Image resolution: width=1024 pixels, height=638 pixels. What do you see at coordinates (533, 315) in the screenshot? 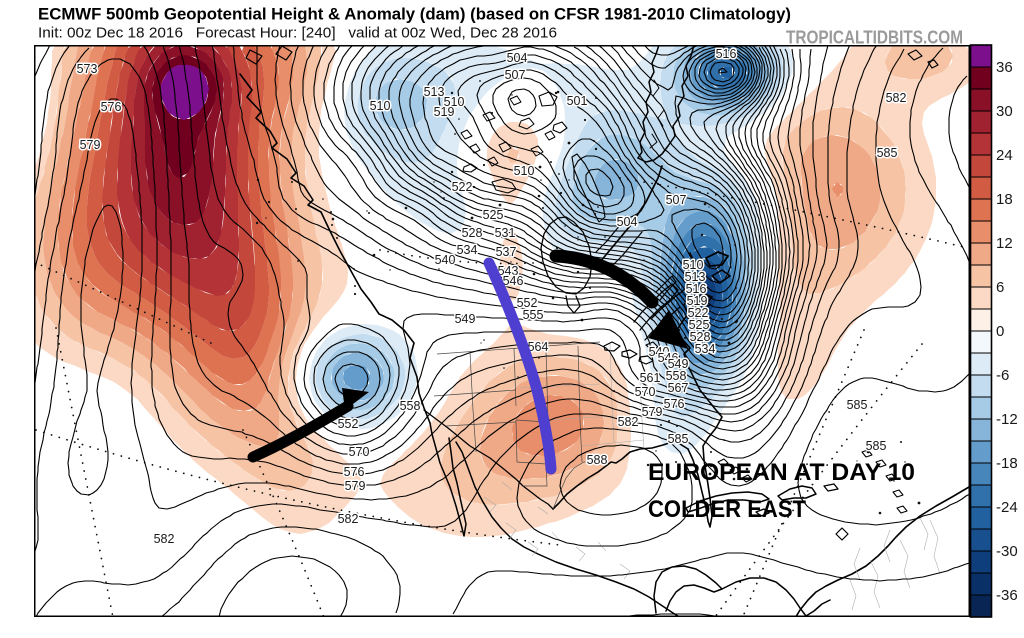
I see `svg-text: 555` at bounding box center [533, 315].